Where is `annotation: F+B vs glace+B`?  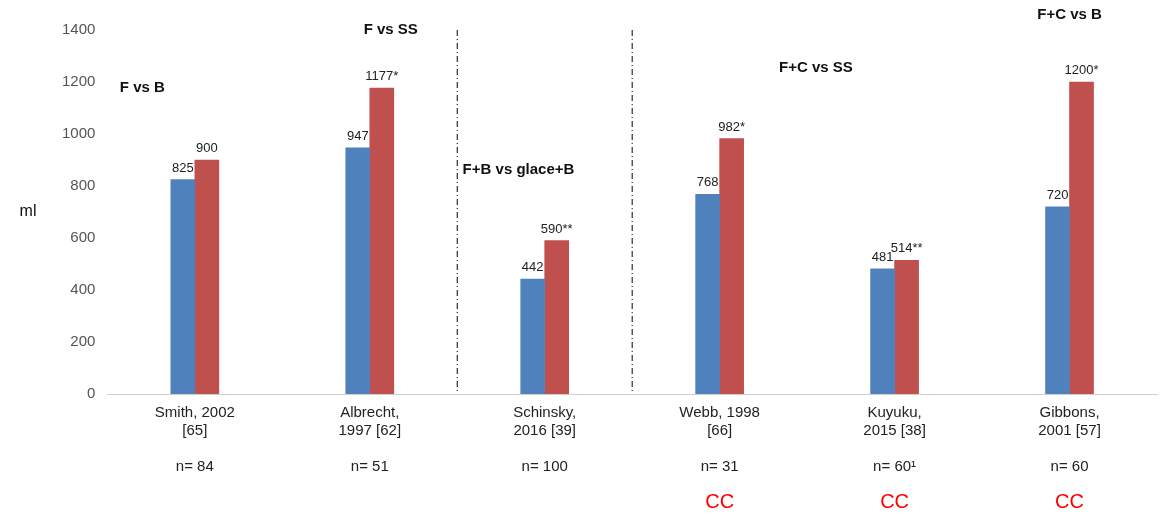 annotation: F+B vs glace+B is located at coordinates (518, 169).